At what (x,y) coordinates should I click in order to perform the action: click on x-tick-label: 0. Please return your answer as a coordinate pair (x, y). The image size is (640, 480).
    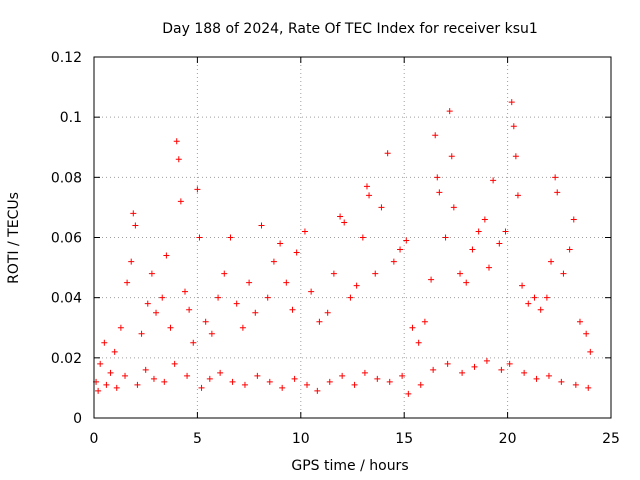
    Looking at the image, I should click on (94, 439).